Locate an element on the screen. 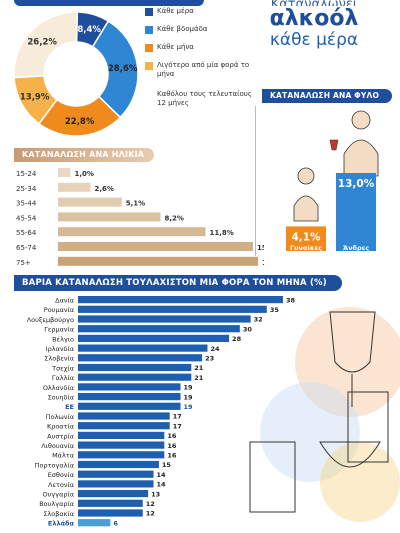 The height and width of the screenshot is (533, 400). man-wine-glass-icon is located at coordinates (334, 145).